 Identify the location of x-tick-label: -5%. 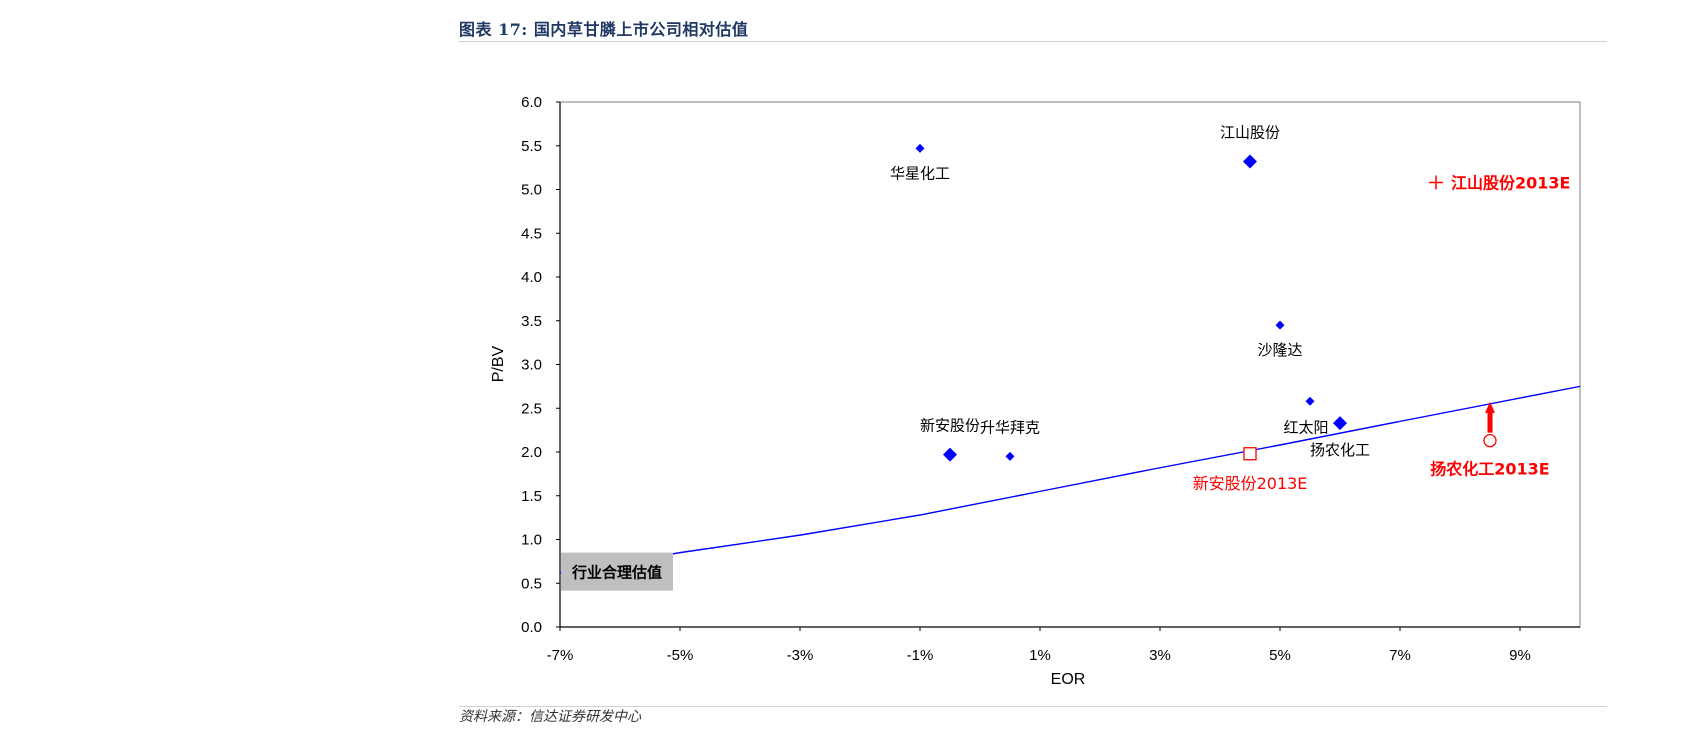
(680, 655).